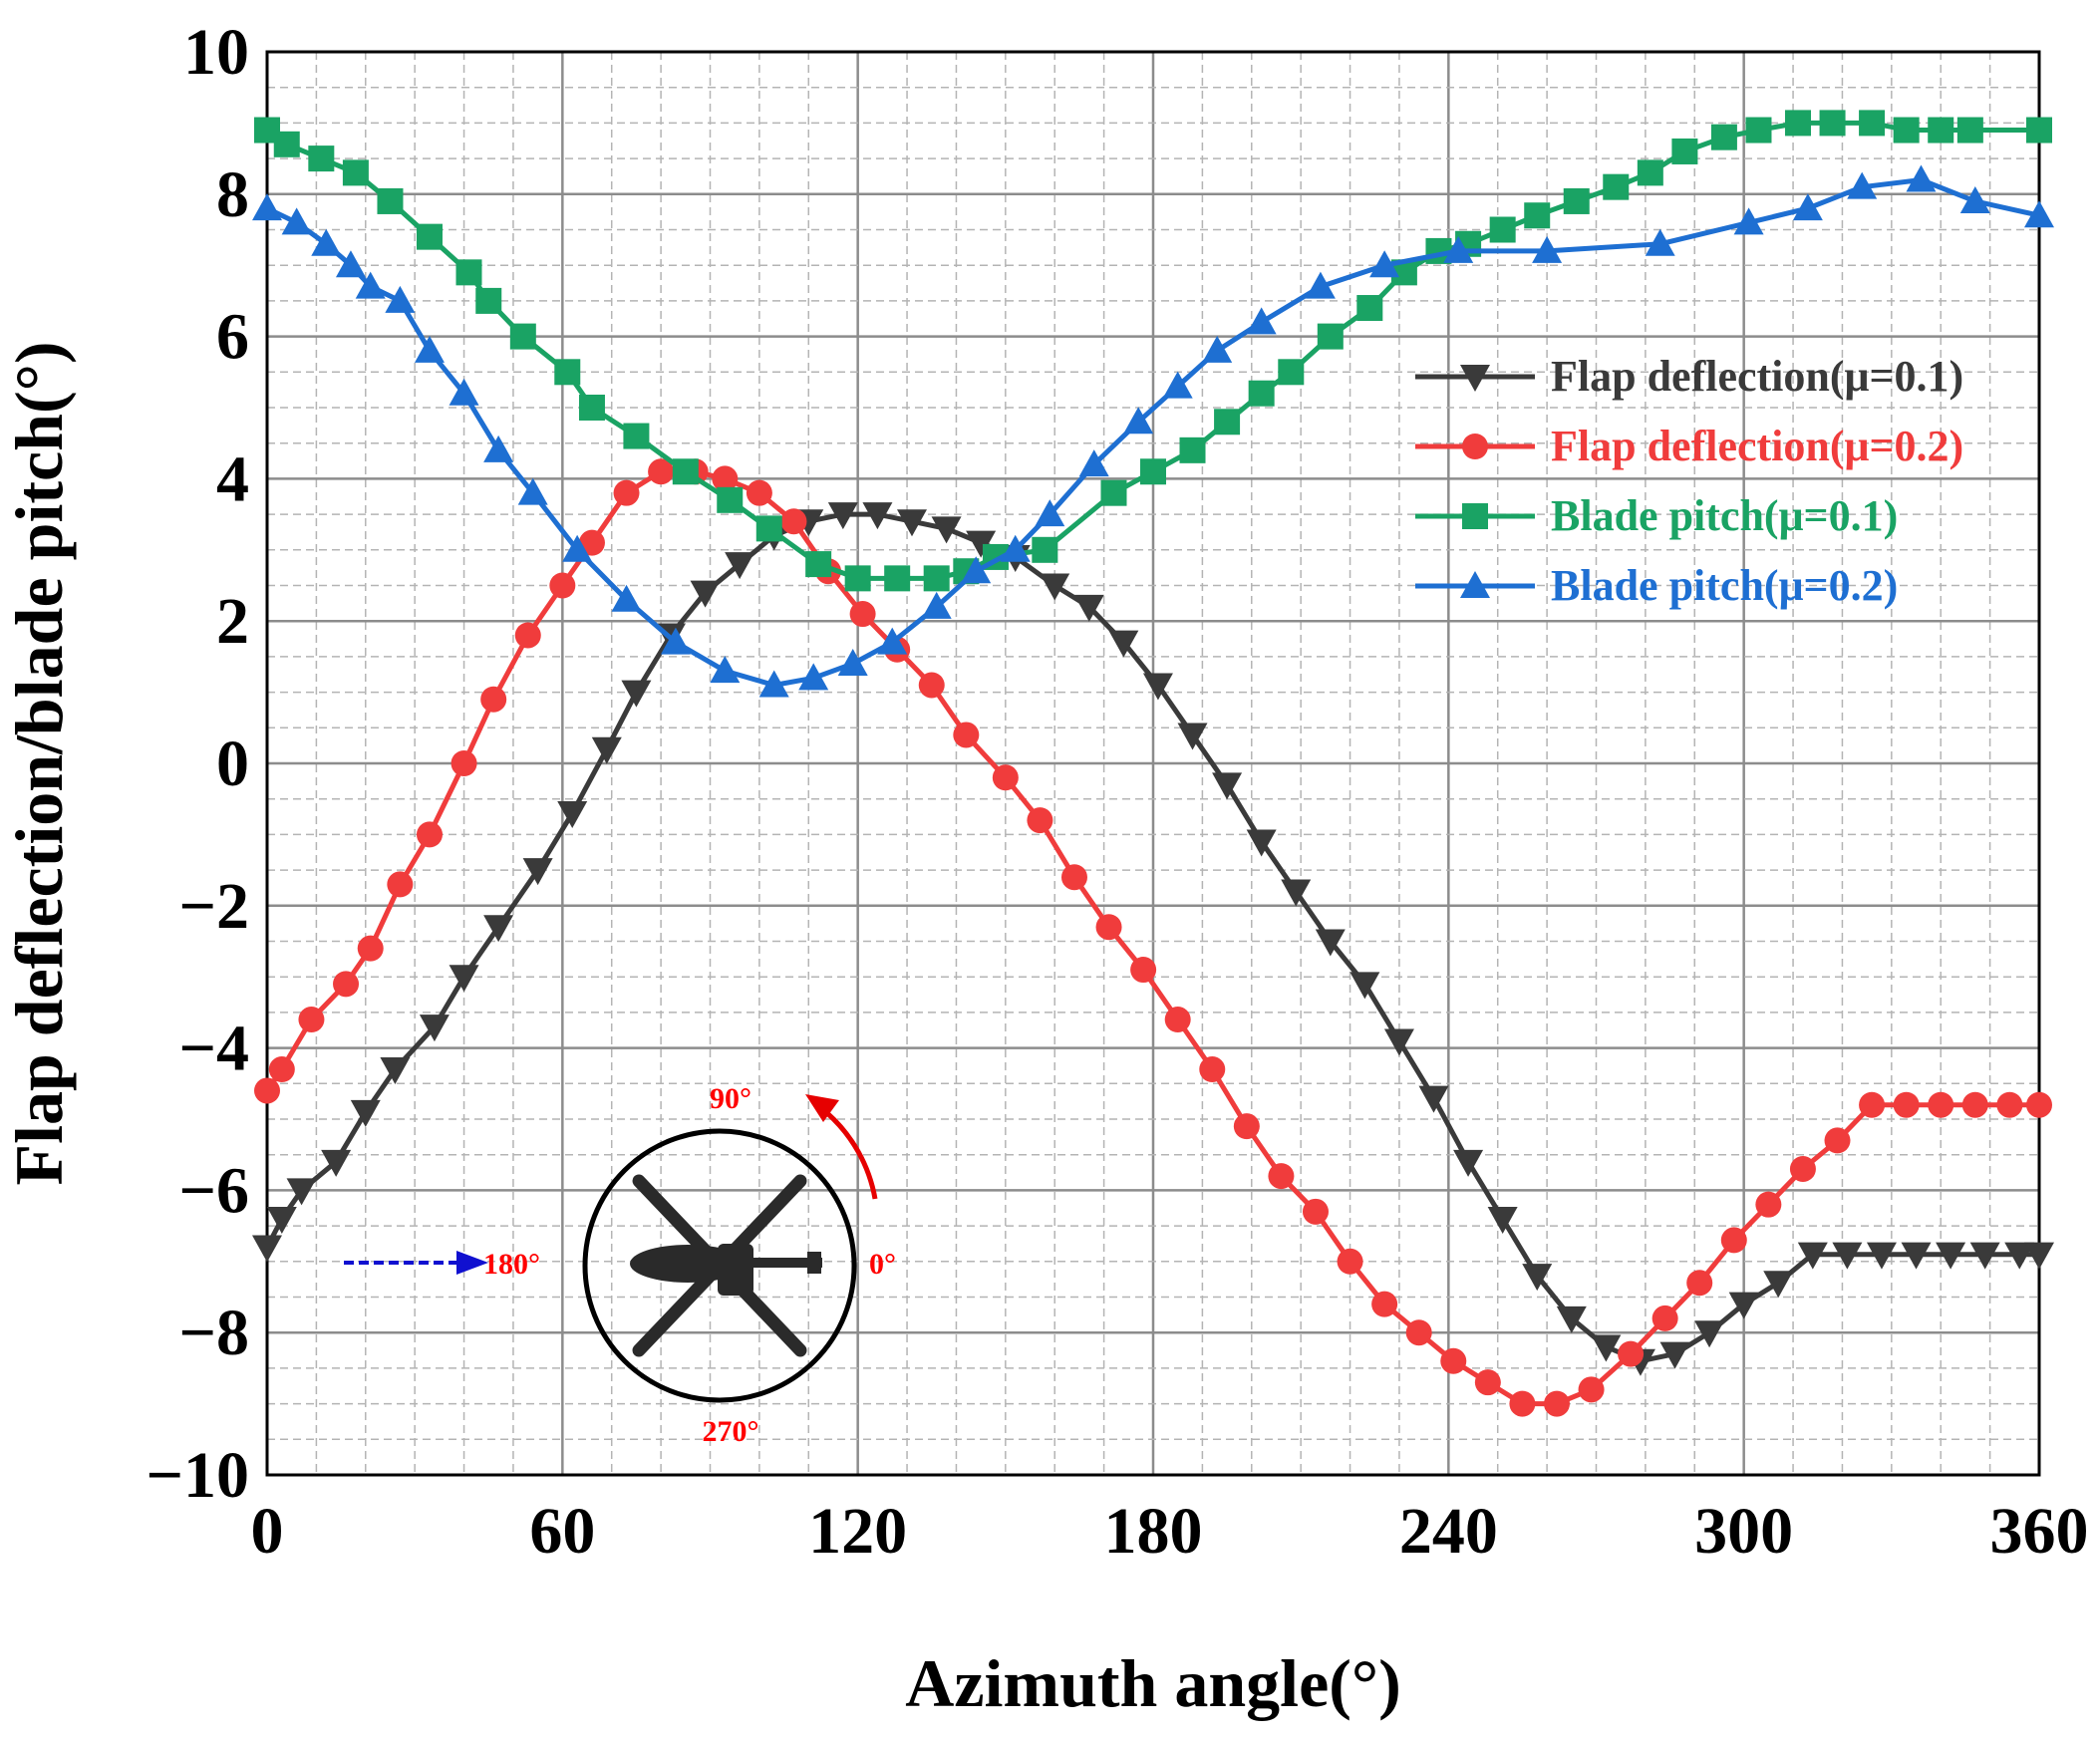 The width and height of the screenshot is (2100, 1742). I want to click on y-tick-label: 6, so click(232, 337).